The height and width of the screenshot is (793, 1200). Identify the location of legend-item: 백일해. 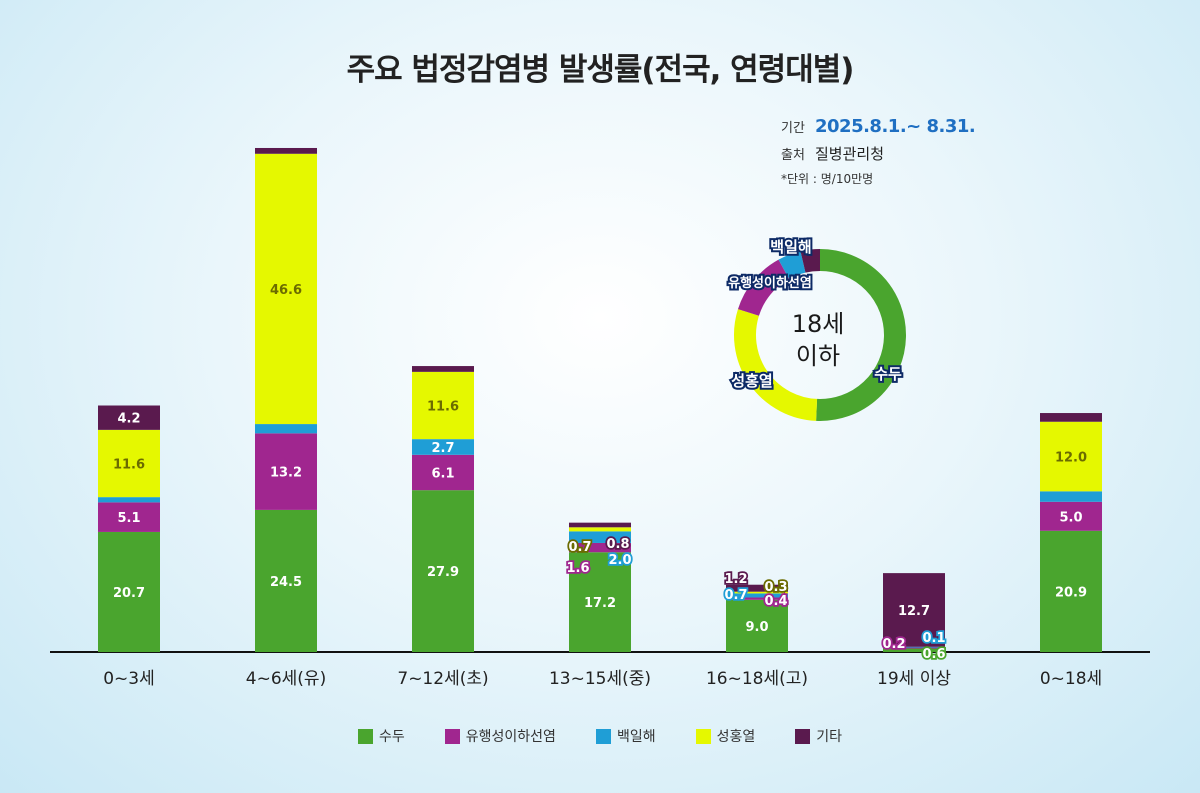
(625, 736).